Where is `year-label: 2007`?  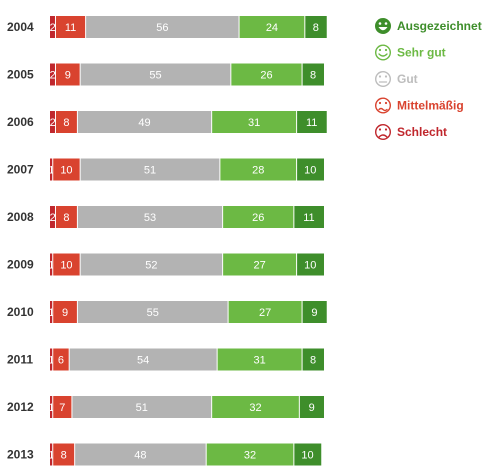 year-label: 2007 is located at coordinates (20, 170).